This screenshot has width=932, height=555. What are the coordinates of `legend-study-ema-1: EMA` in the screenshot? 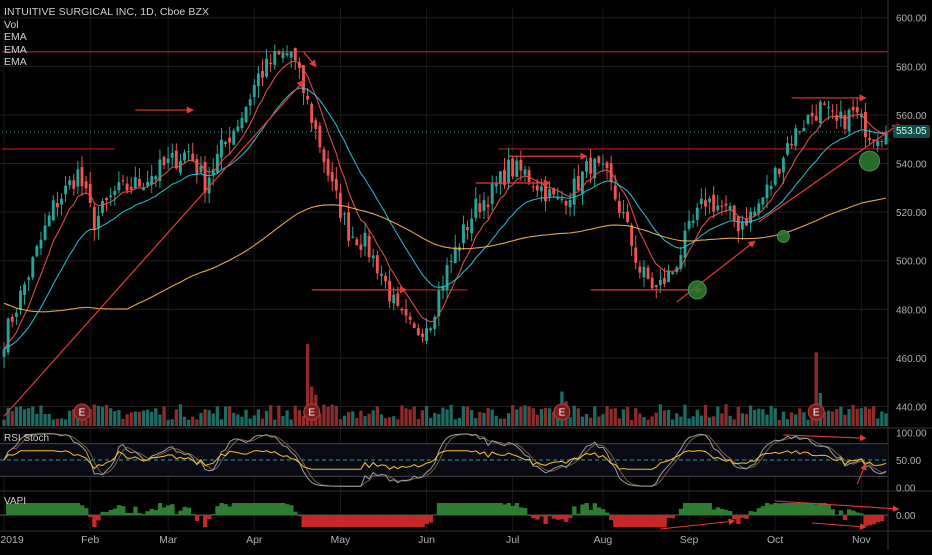 It's located at (15, 37).